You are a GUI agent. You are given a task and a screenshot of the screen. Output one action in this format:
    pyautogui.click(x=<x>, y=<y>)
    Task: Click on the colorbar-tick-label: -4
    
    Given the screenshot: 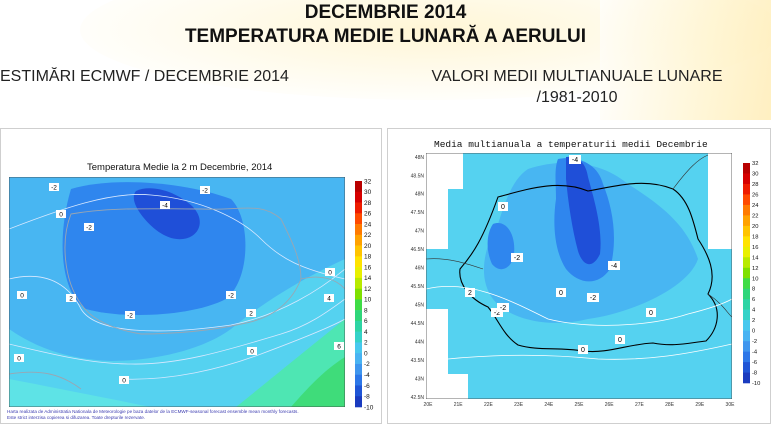 What is the action you would take?
    pyautogui.click(x=755, y=353)
    